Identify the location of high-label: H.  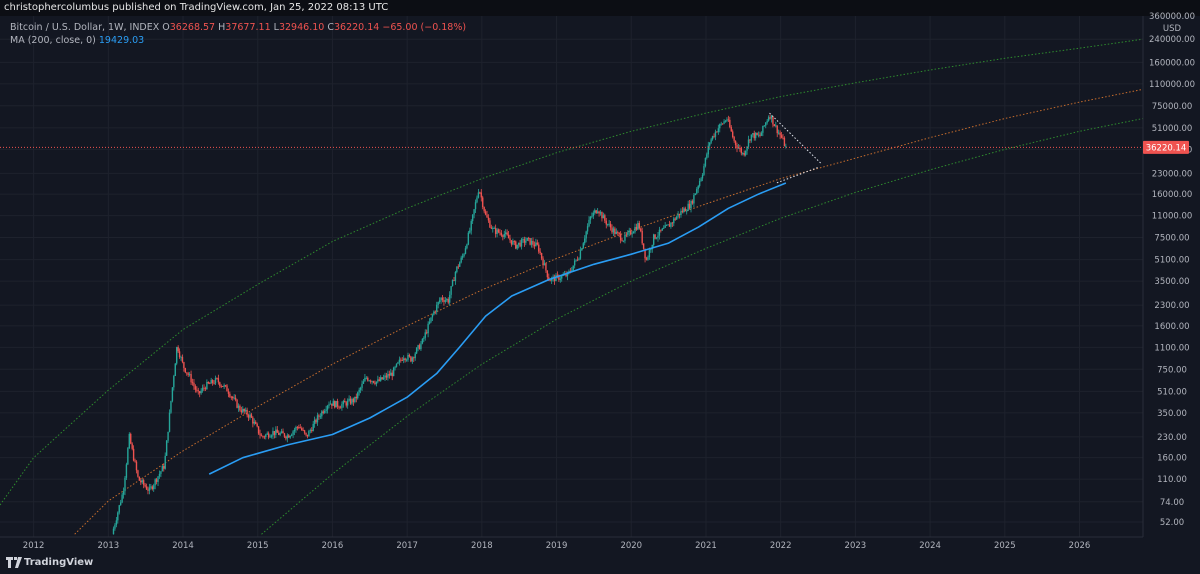
(222, 27).